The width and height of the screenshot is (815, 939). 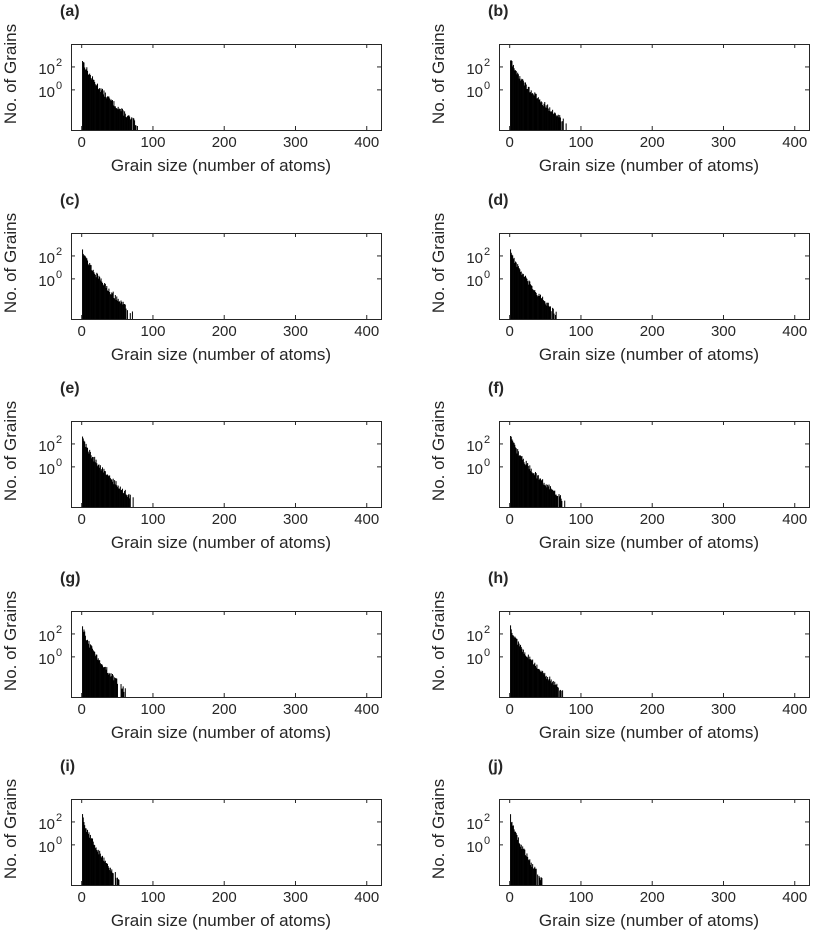 I want to click on bars, so click(x=533, y=284).